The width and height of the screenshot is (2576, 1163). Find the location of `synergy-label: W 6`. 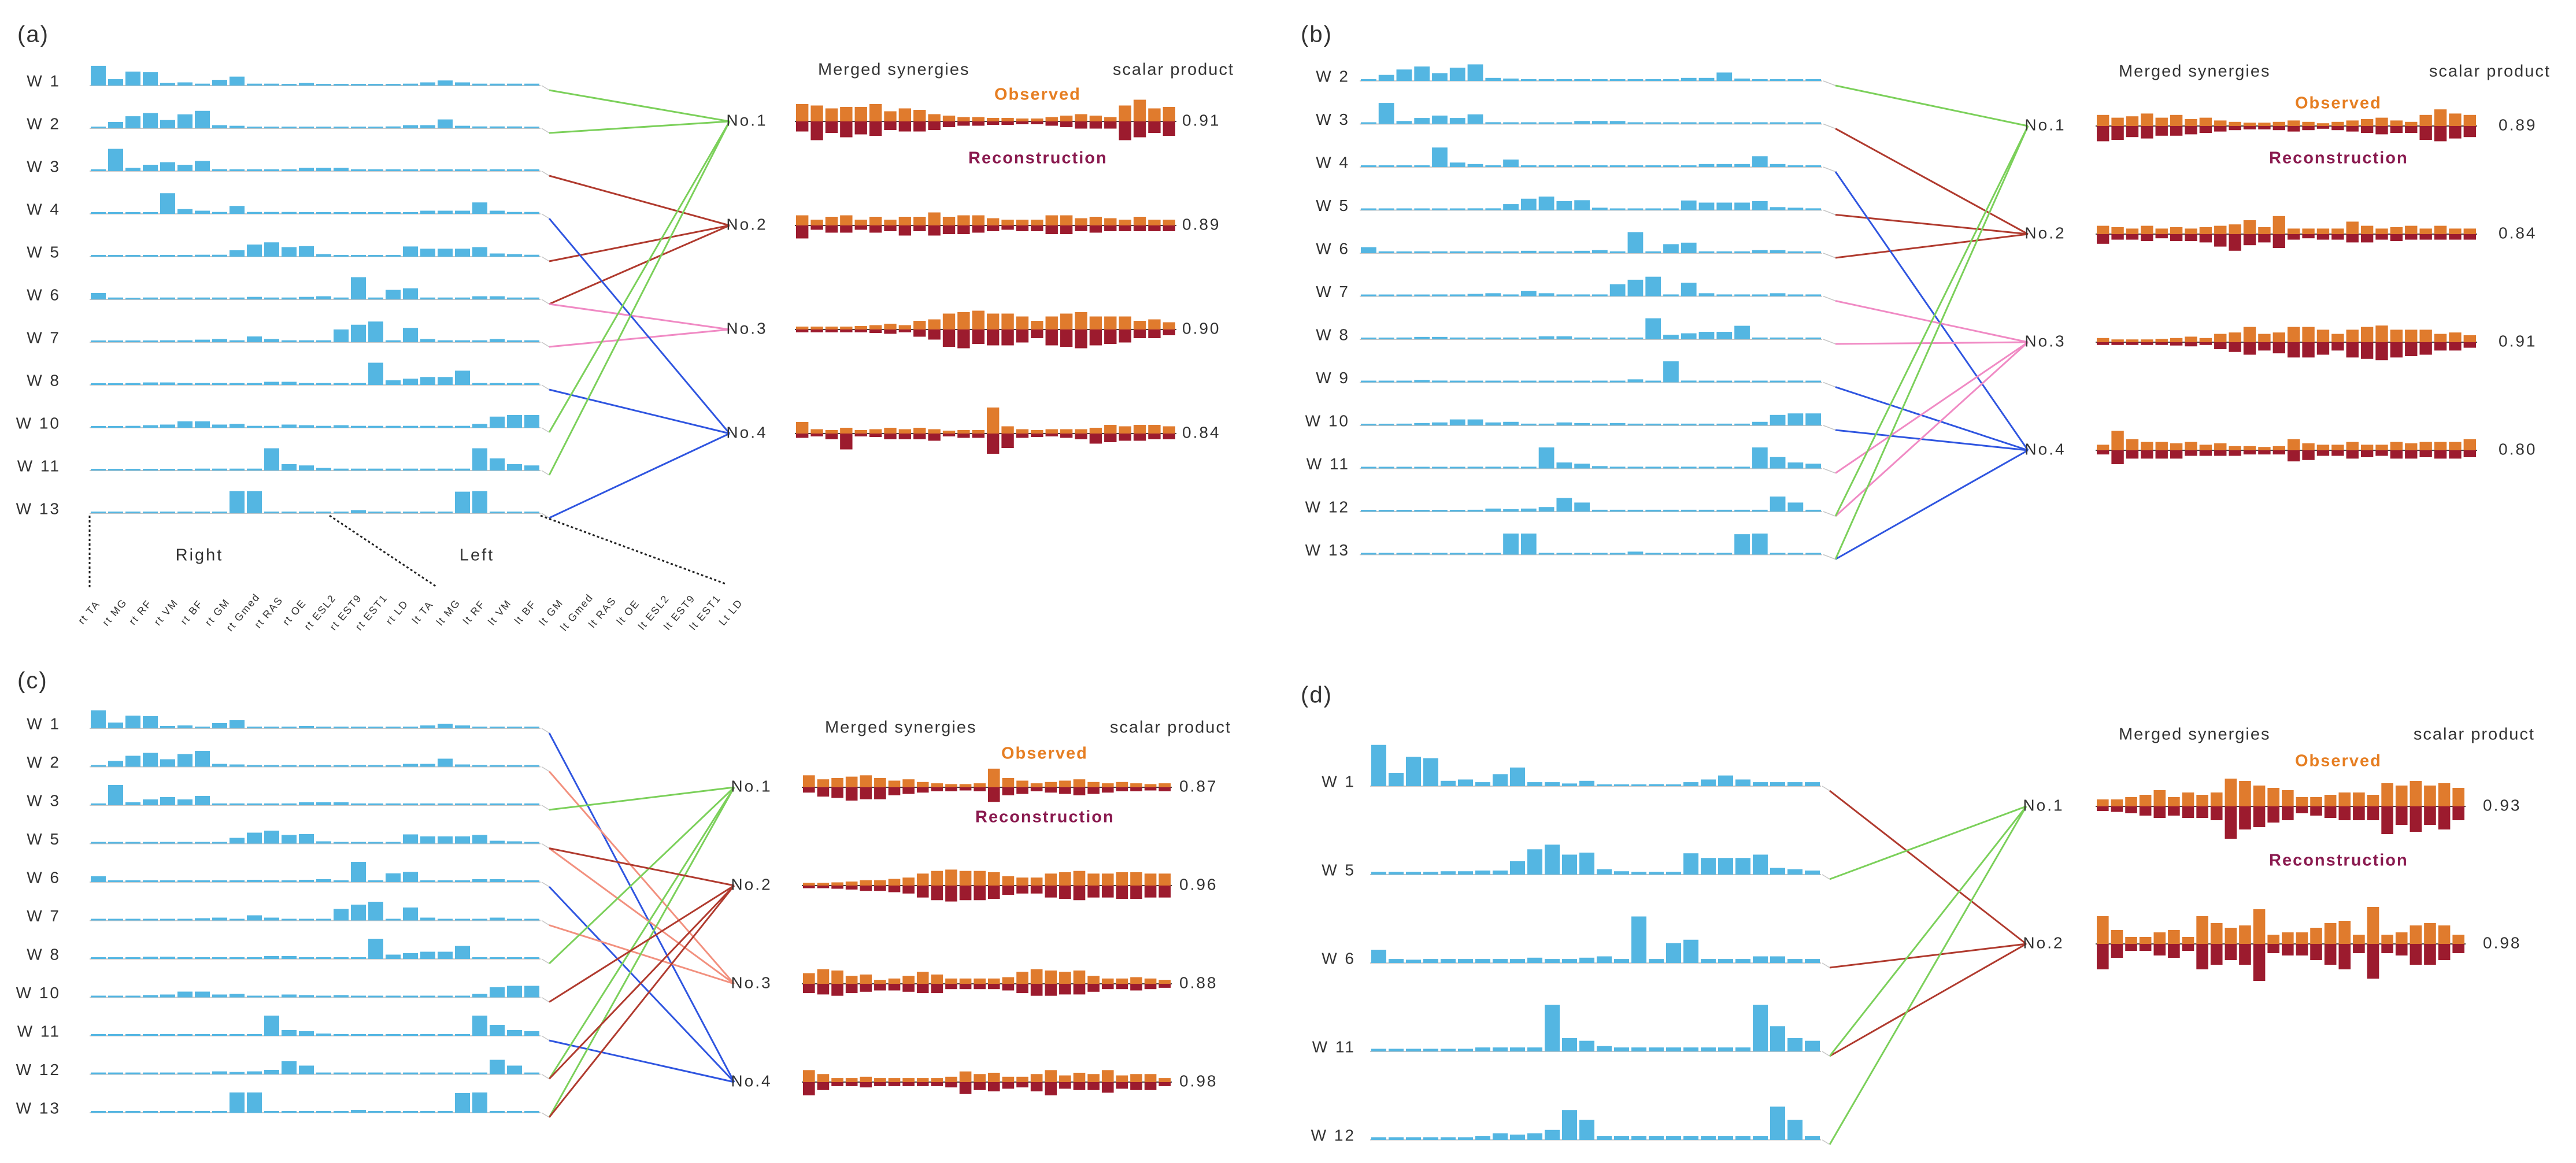

synergy-label: W 6 is located at coordinates (44, 294).